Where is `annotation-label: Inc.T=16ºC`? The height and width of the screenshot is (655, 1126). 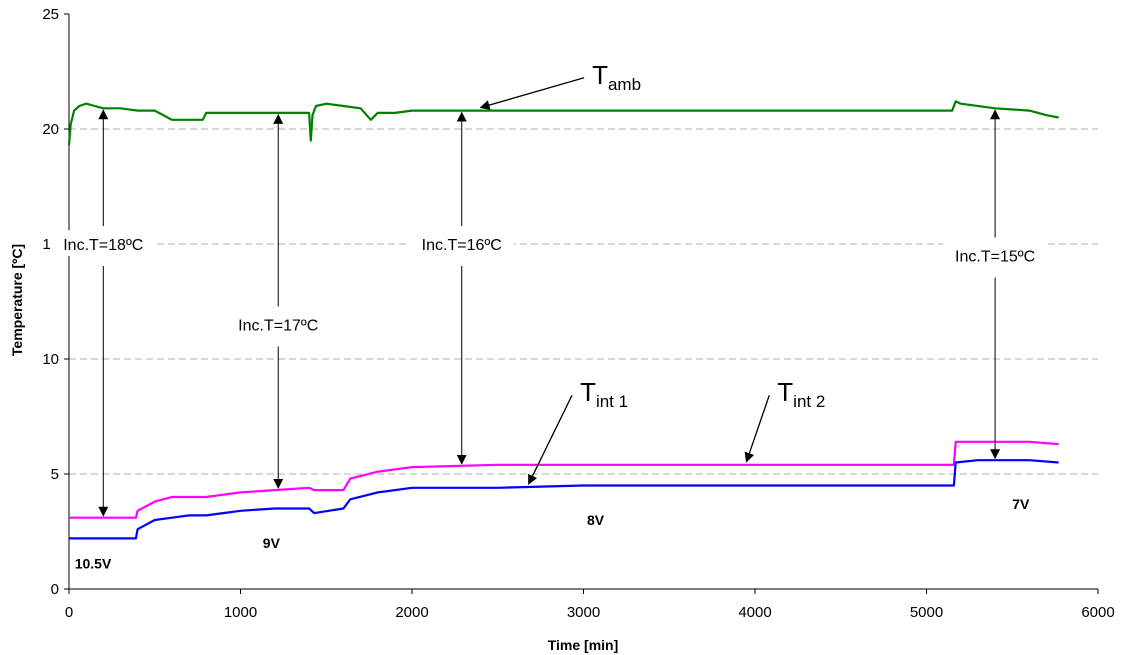
annotation-label: Inc.T=16ºC is located at coordinates (462, 245).